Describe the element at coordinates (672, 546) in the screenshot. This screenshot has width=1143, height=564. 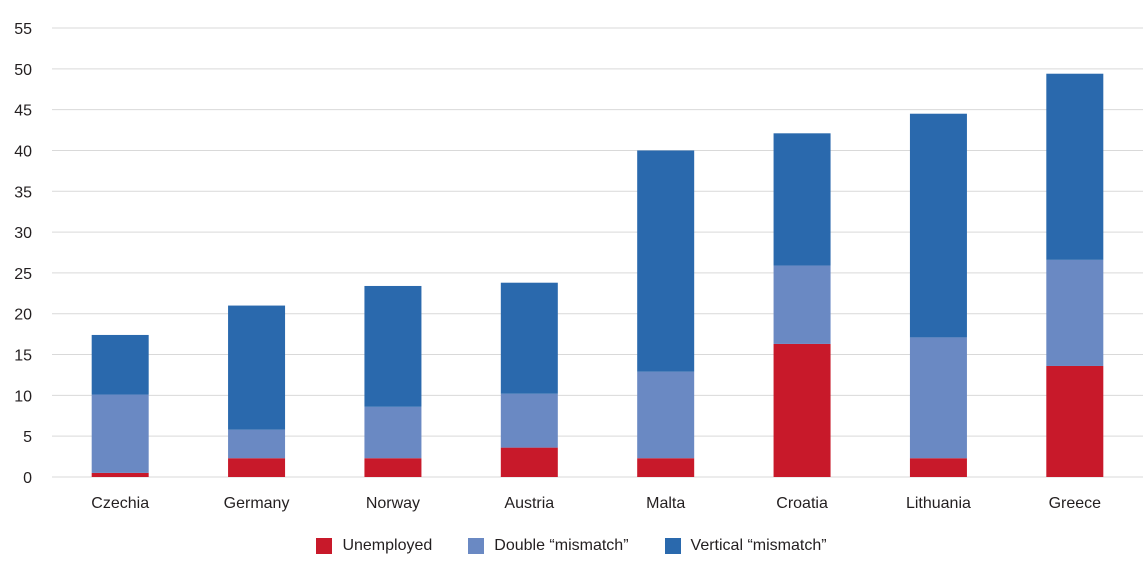
I see `legend-swatch-vertical-mismatch` at that location.